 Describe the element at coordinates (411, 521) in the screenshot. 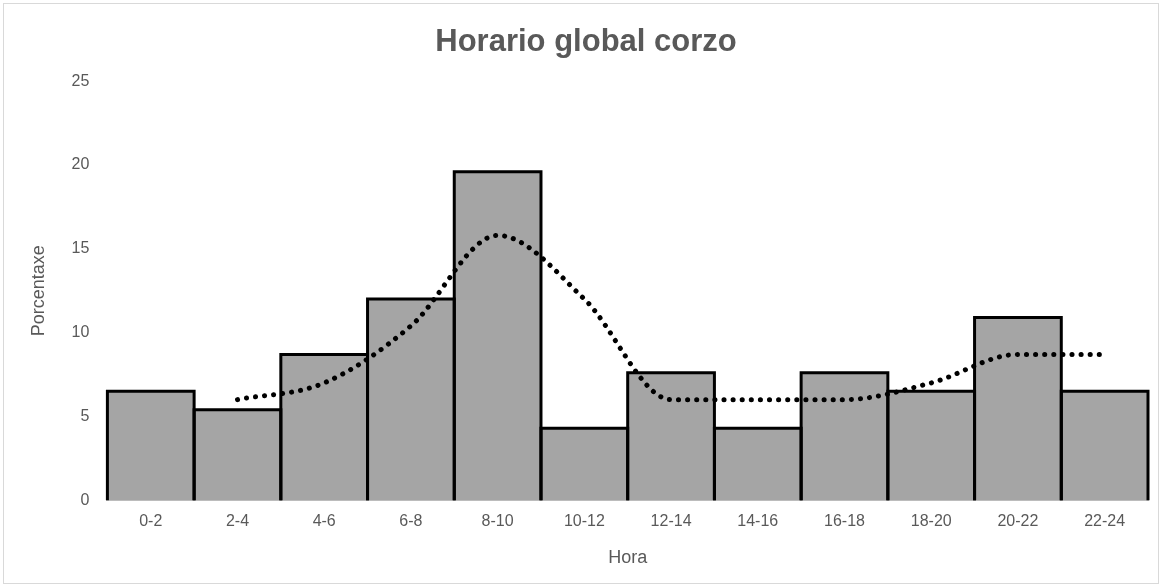

I see `x-tick-label: 6-8` at that location.